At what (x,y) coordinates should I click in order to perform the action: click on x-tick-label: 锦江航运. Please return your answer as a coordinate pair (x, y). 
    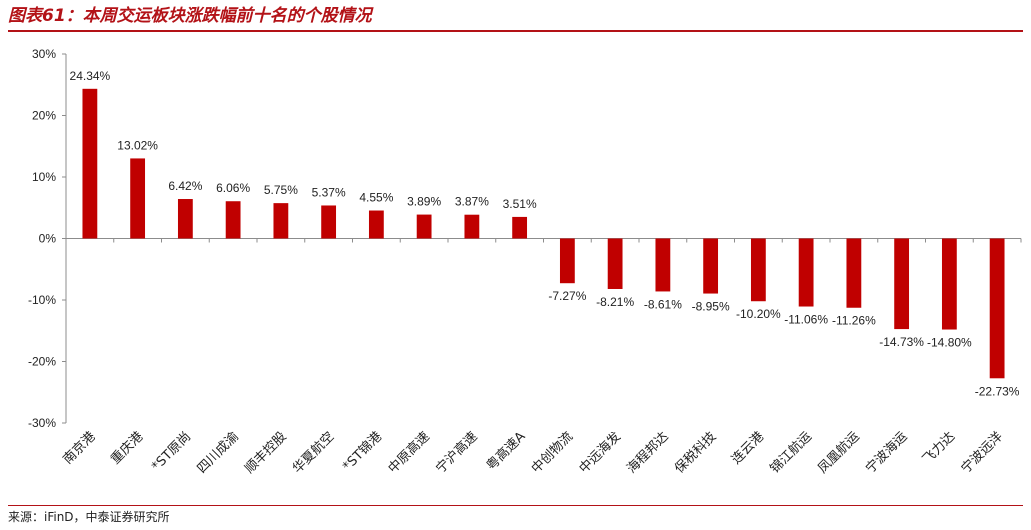
    Looking at the image, I should click on (791, 453).